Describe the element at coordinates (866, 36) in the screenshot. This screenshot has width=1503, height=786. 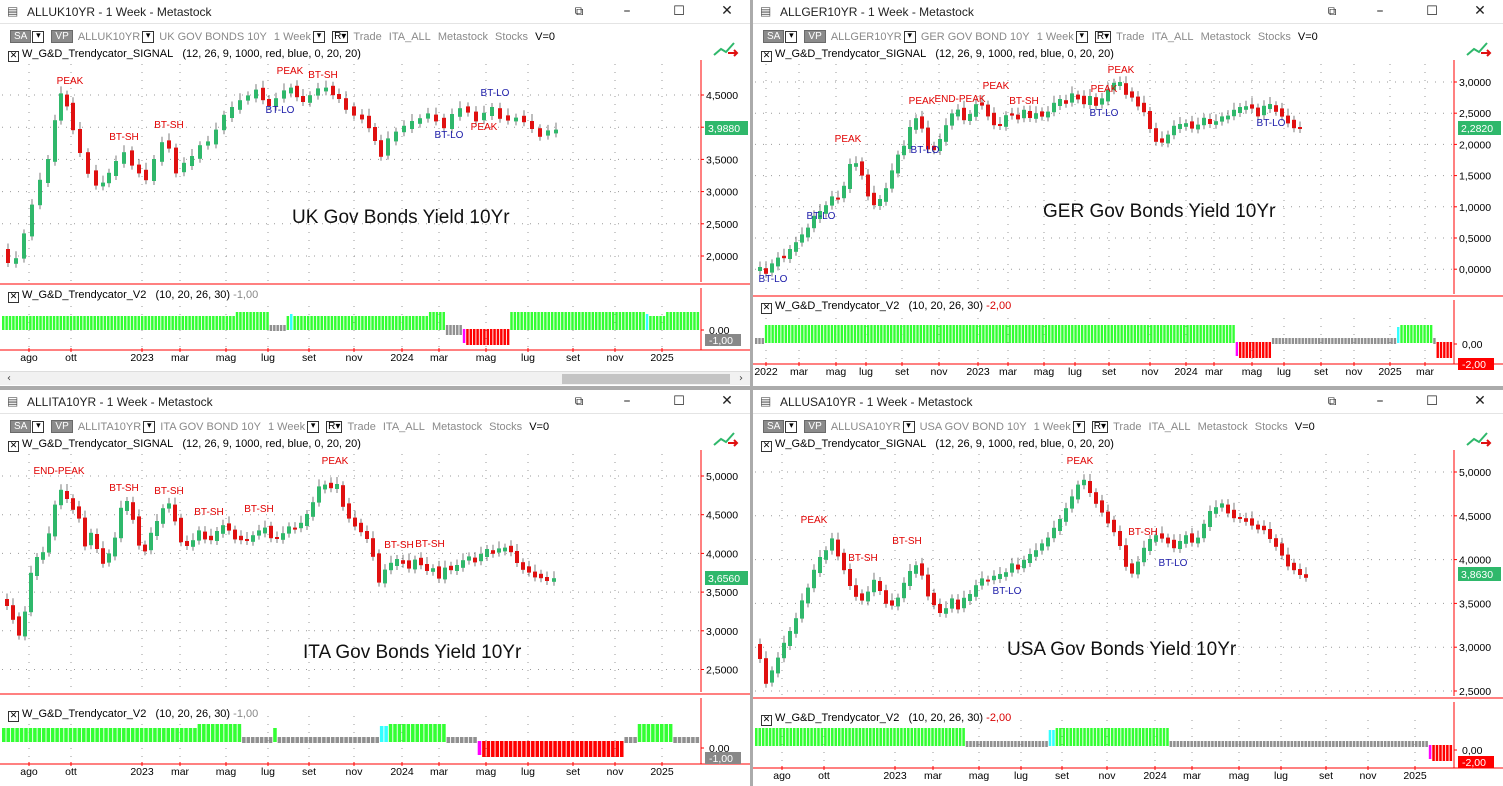
I see `symbol-label: ALLGER10YR` at that location.